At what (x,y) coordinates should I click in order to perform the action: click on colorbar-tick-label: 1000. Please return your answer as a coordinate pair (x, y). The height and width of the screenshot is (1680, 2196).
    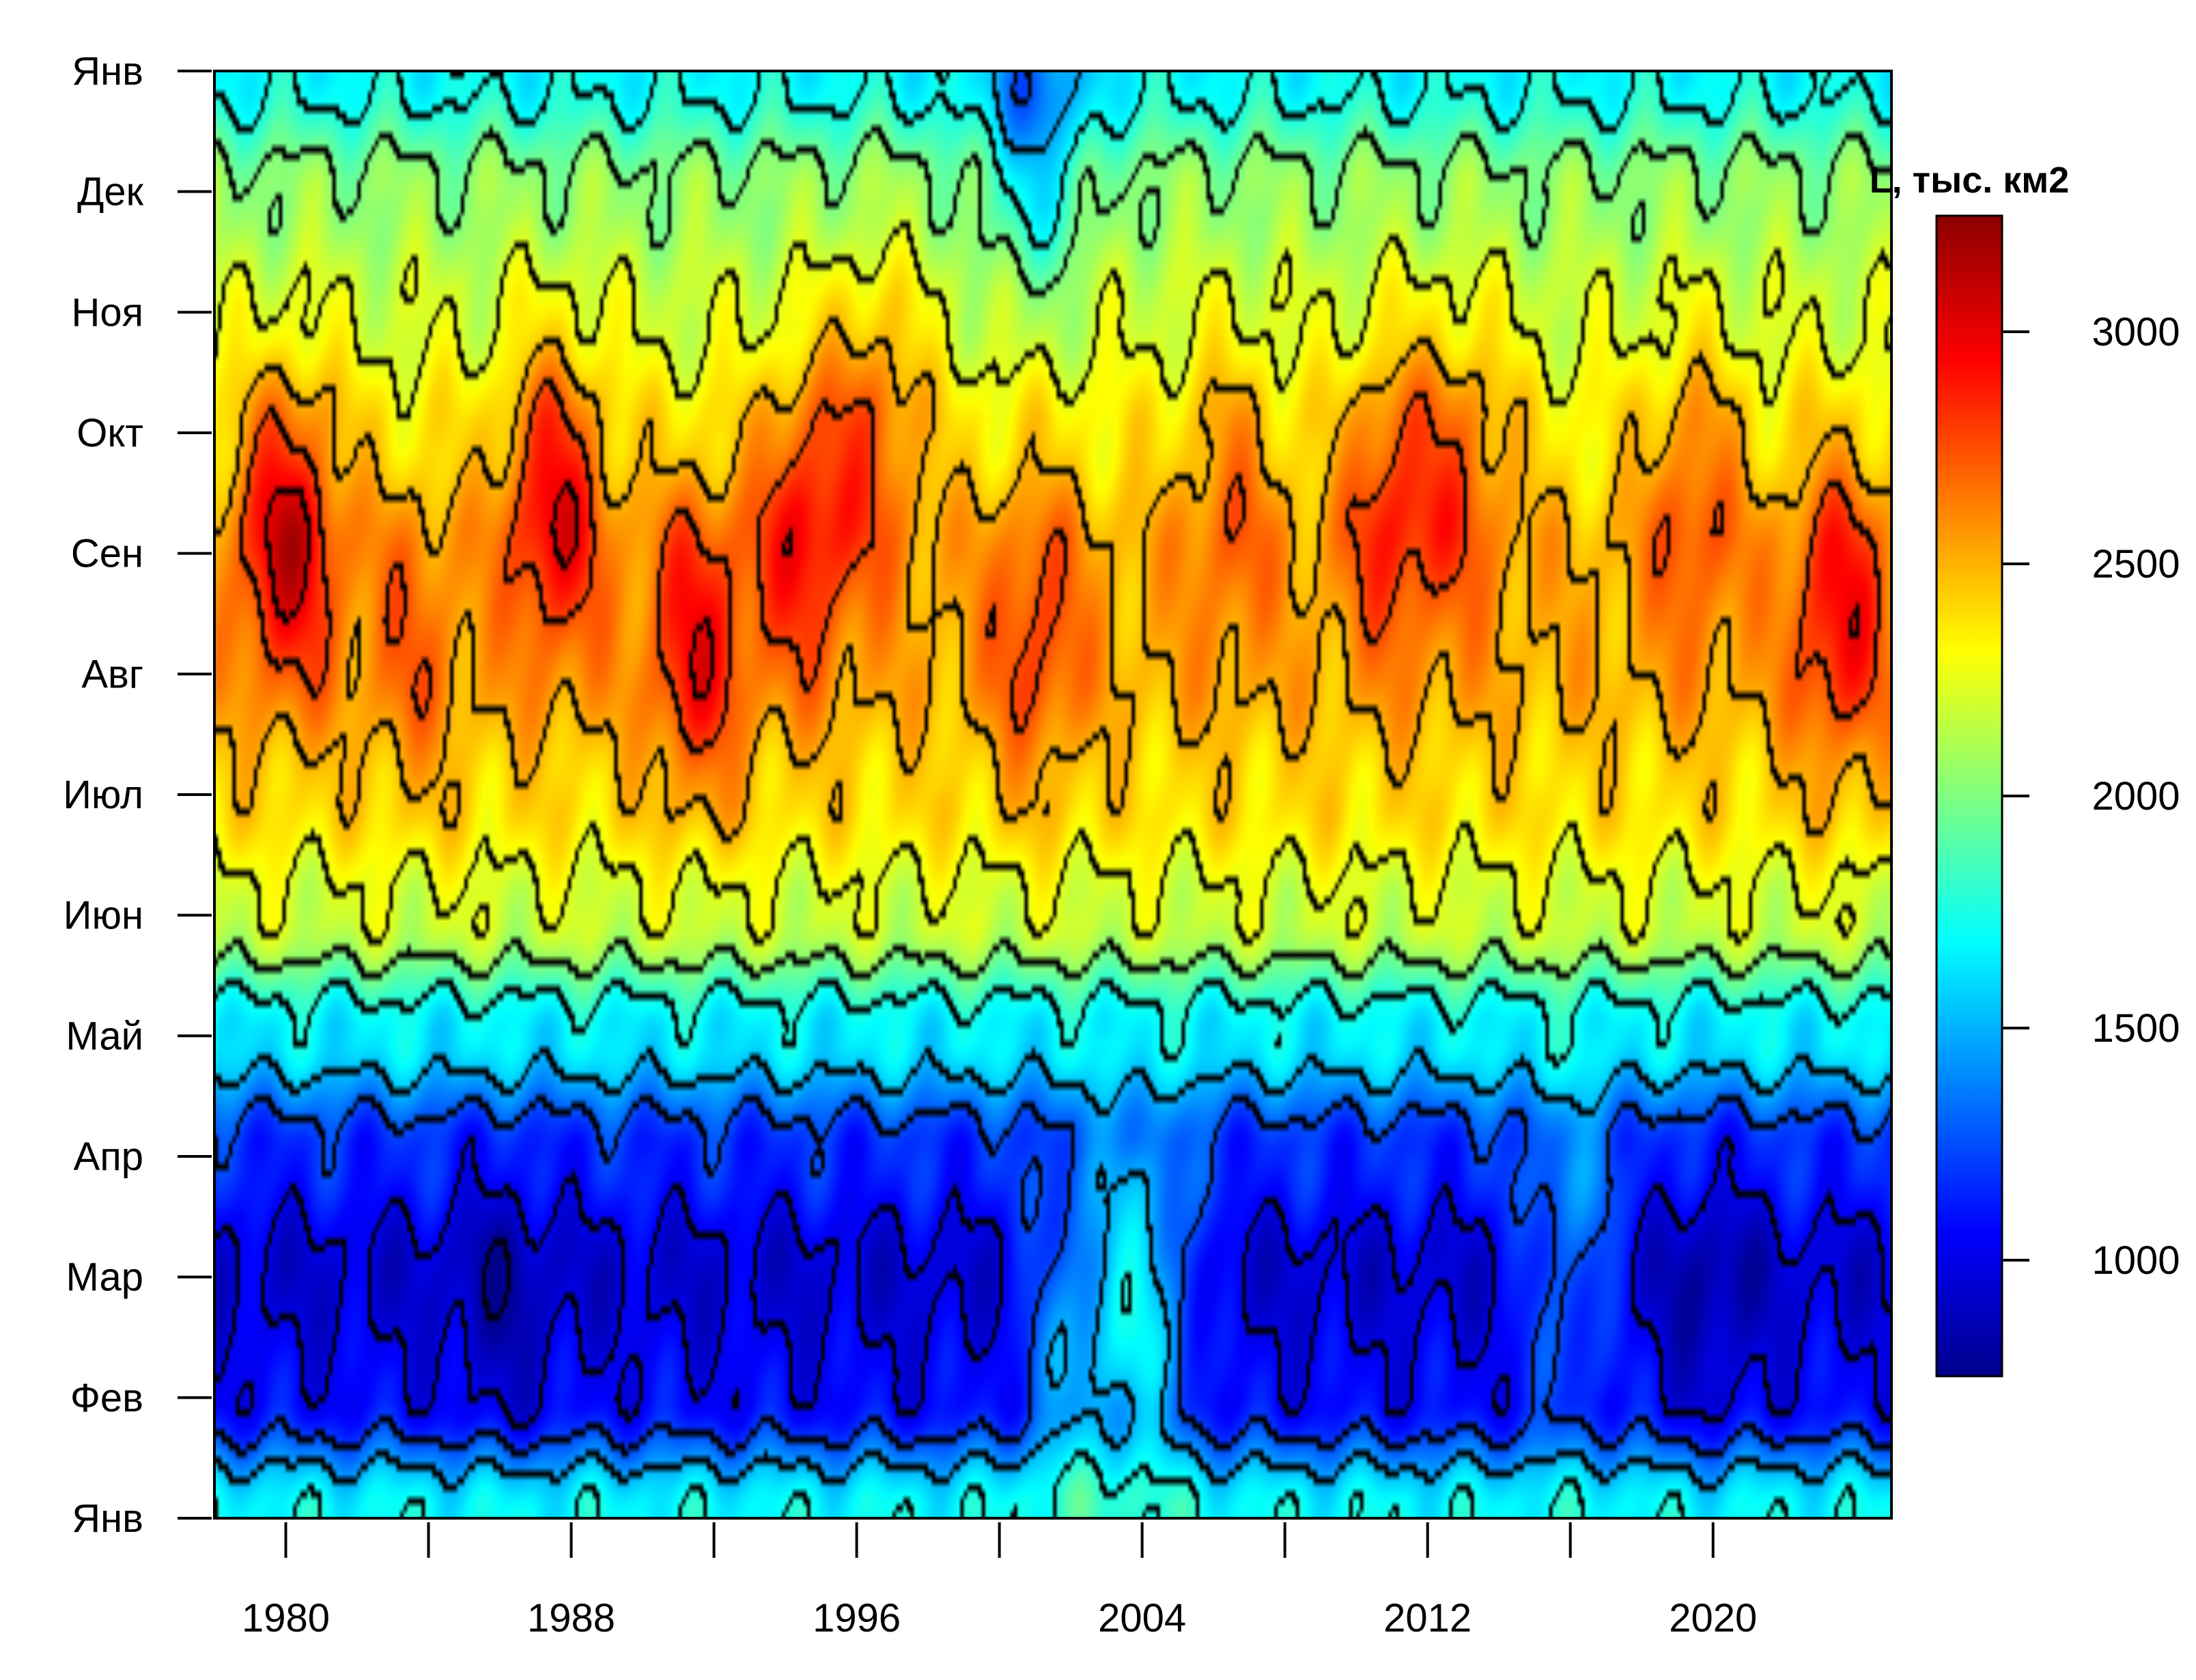
    Looking at the image, I should click on (2136, 1260).